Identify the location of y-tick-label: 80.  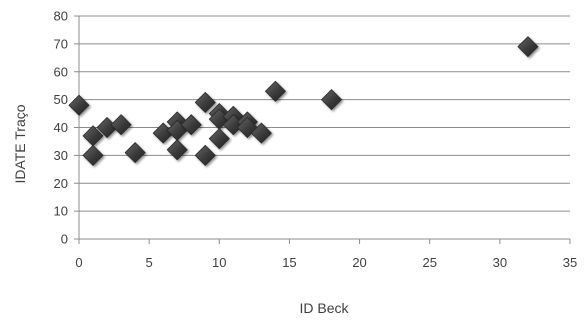
(61, 16).